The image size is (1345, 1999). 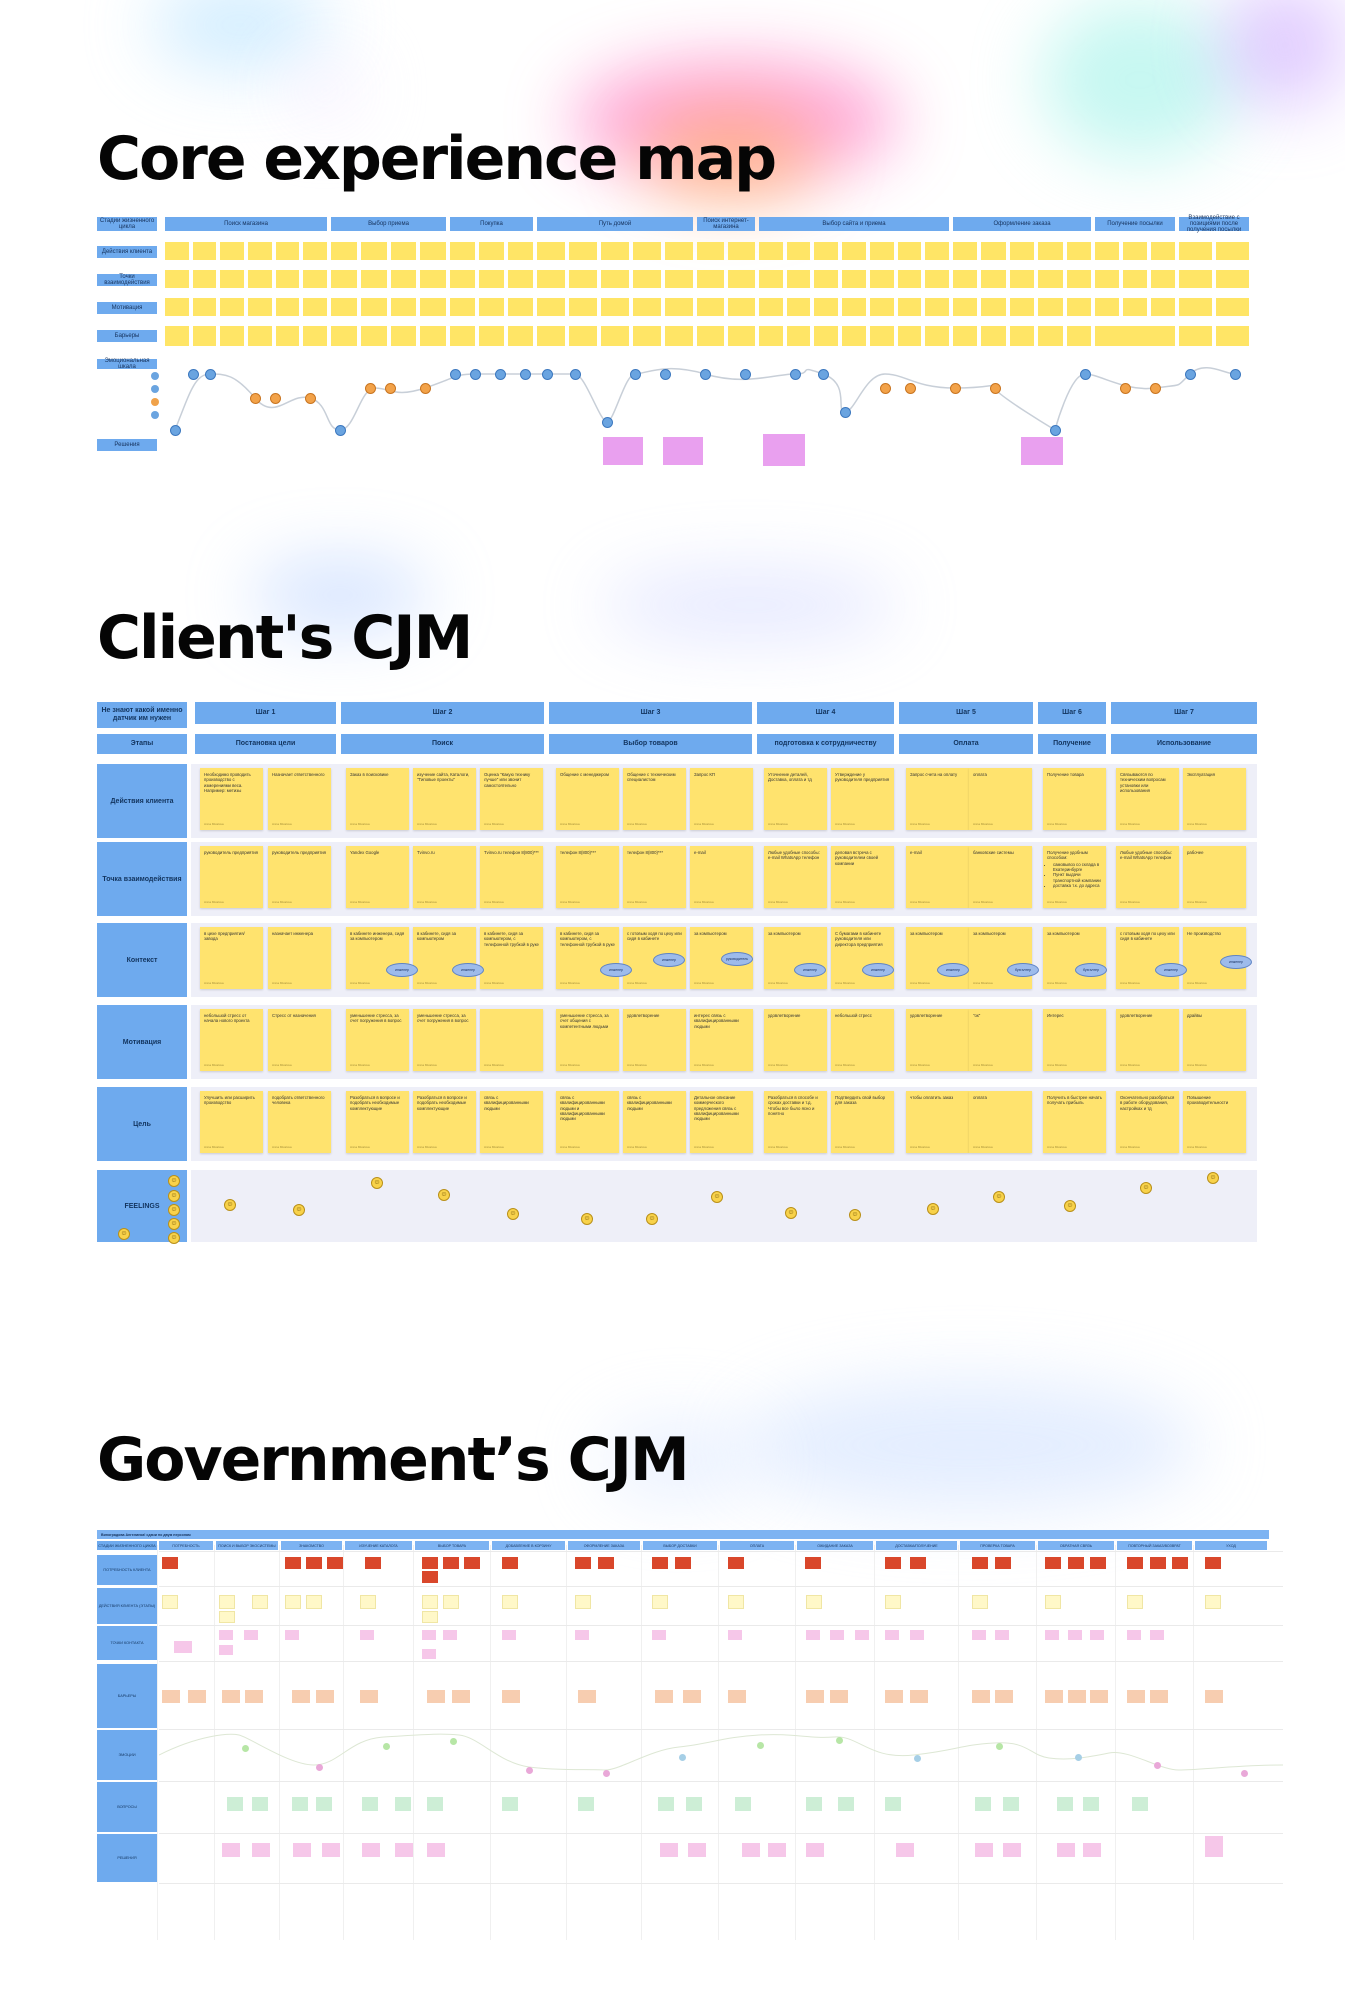 I want to click on client-row-label: Контекст, so click(x=142, y=960).